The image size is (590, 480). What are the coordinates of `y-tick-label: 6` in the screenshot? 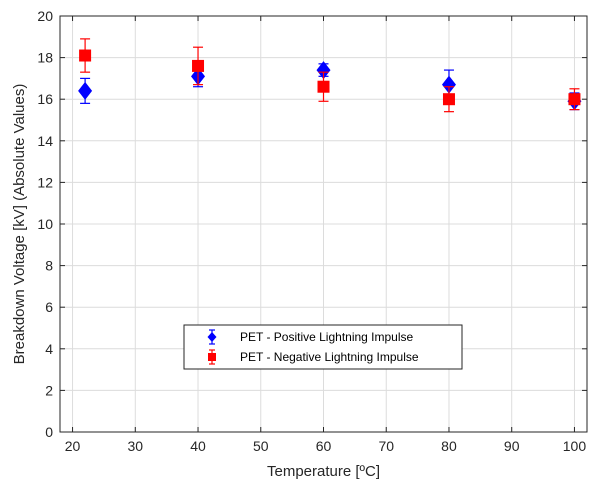 It's located at (49, 307).